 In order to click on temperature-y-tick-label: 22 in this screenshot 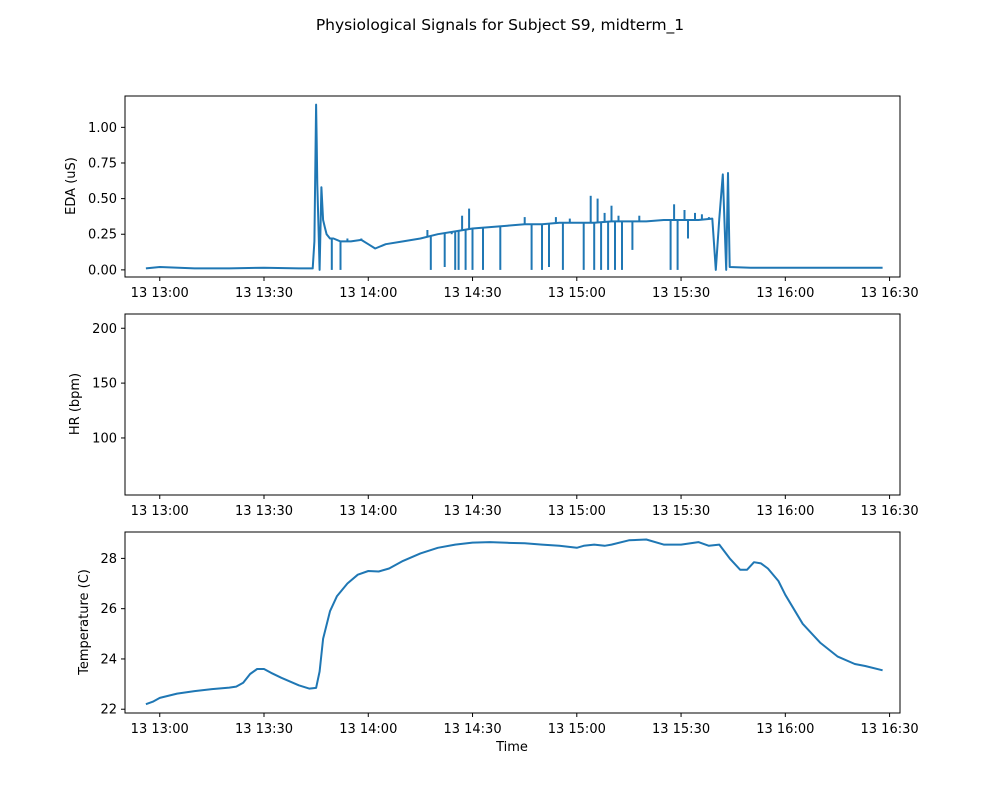, I will do `click(108, 710)`.